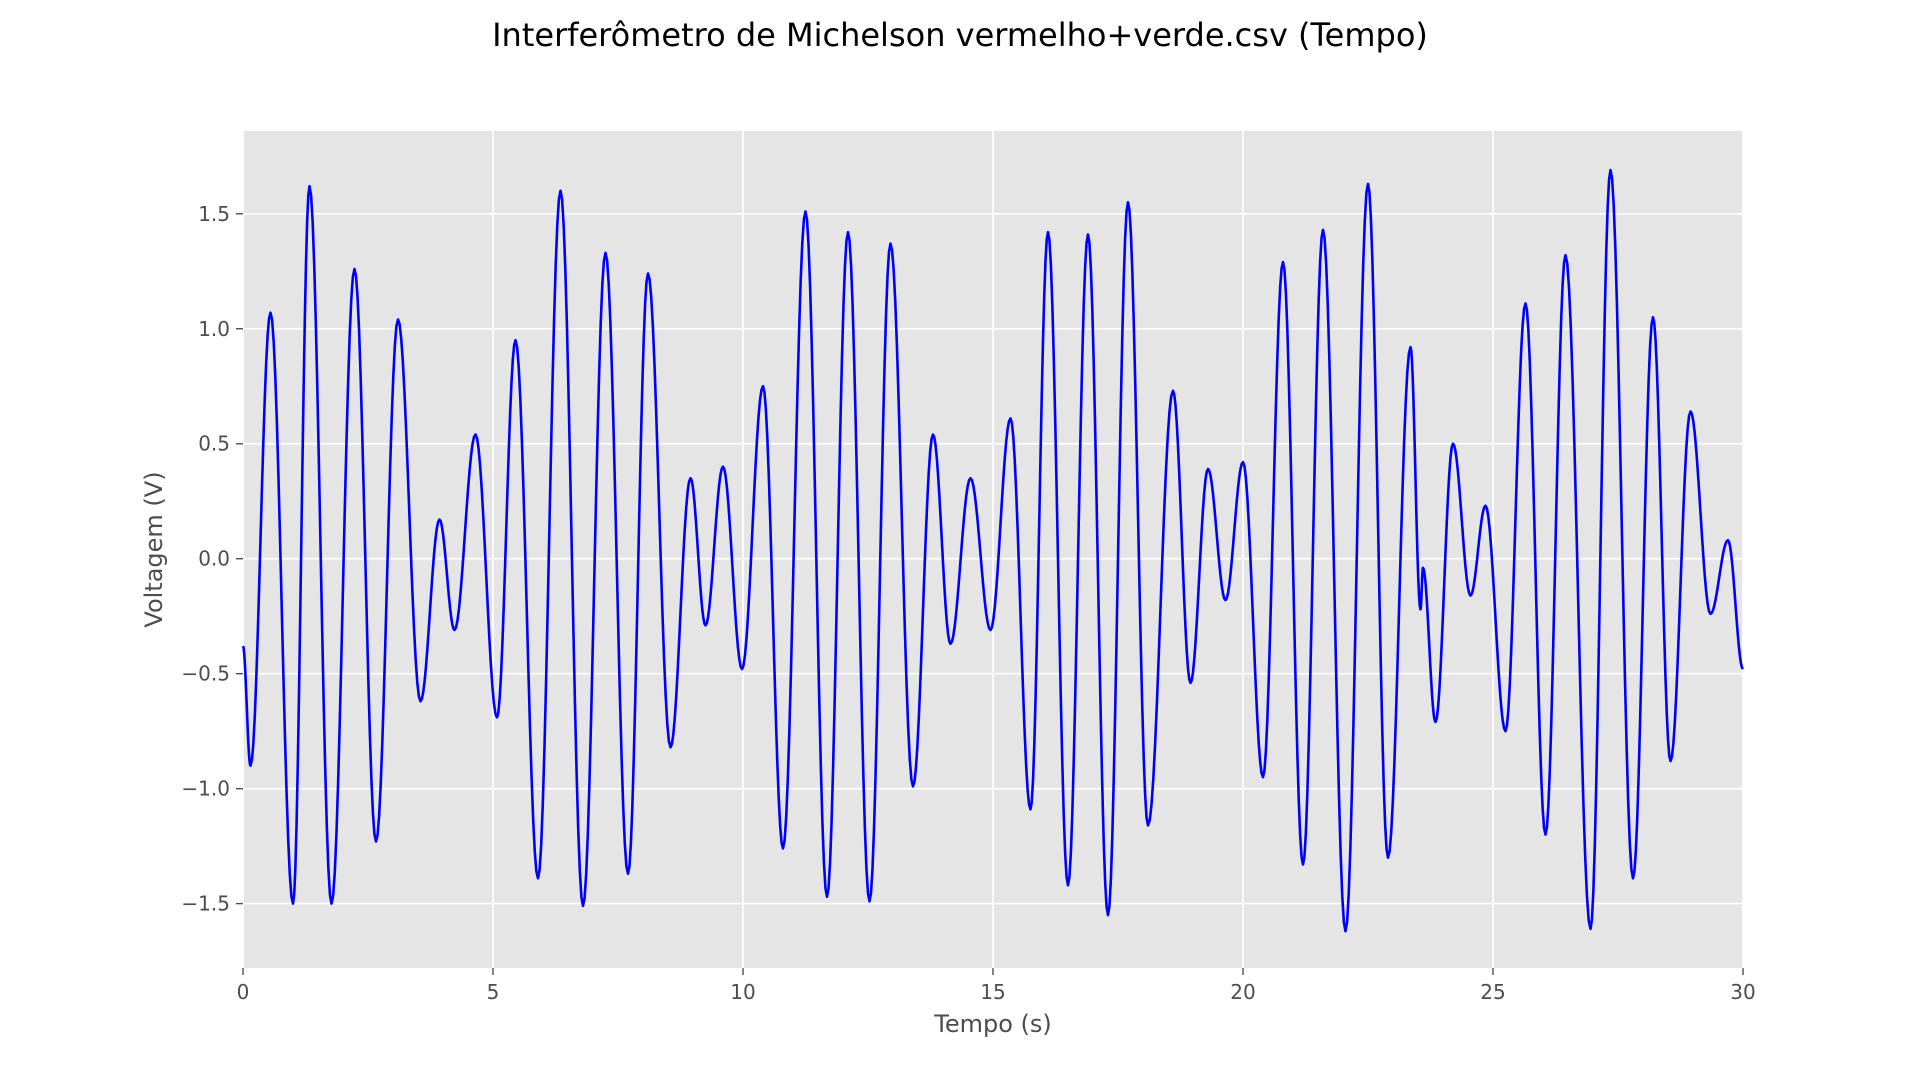  What do you see at coordinates (205, 789) in the screenshot?
I see `y-tick-label: −1.0` at bounding box center [205, 789].